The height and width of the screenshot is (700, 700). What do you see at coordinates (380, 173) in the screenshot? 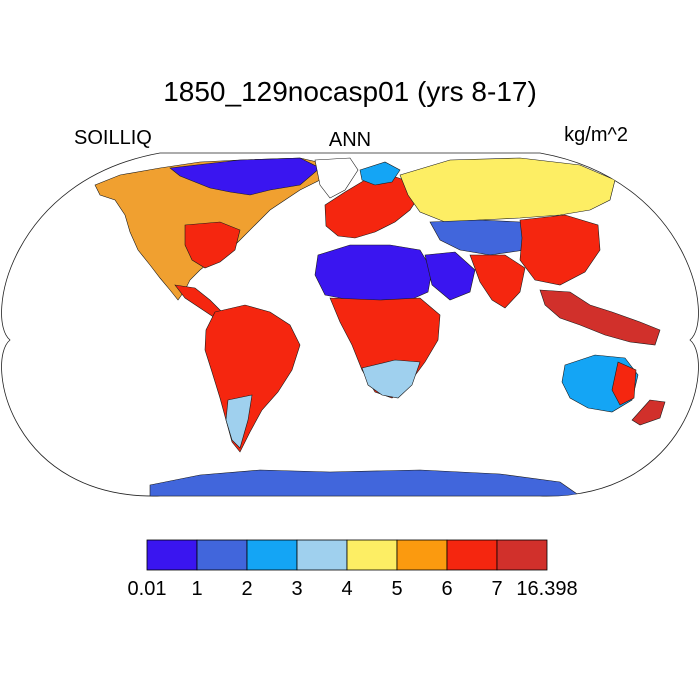
I see `scandinavia` at bounding box center [380, 173].